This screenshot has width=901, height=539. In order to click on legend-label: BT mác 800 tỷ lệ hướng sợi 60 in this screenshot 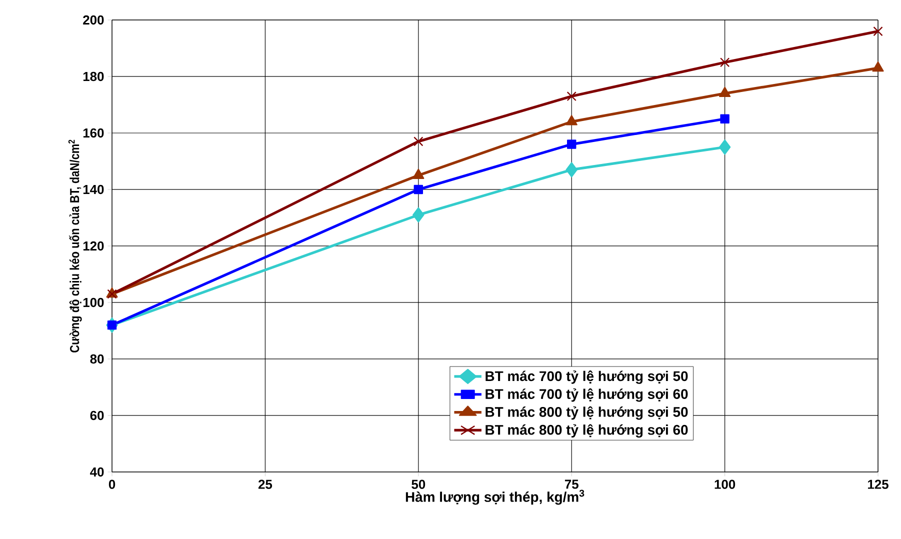, I will do `click(587, 431)`.